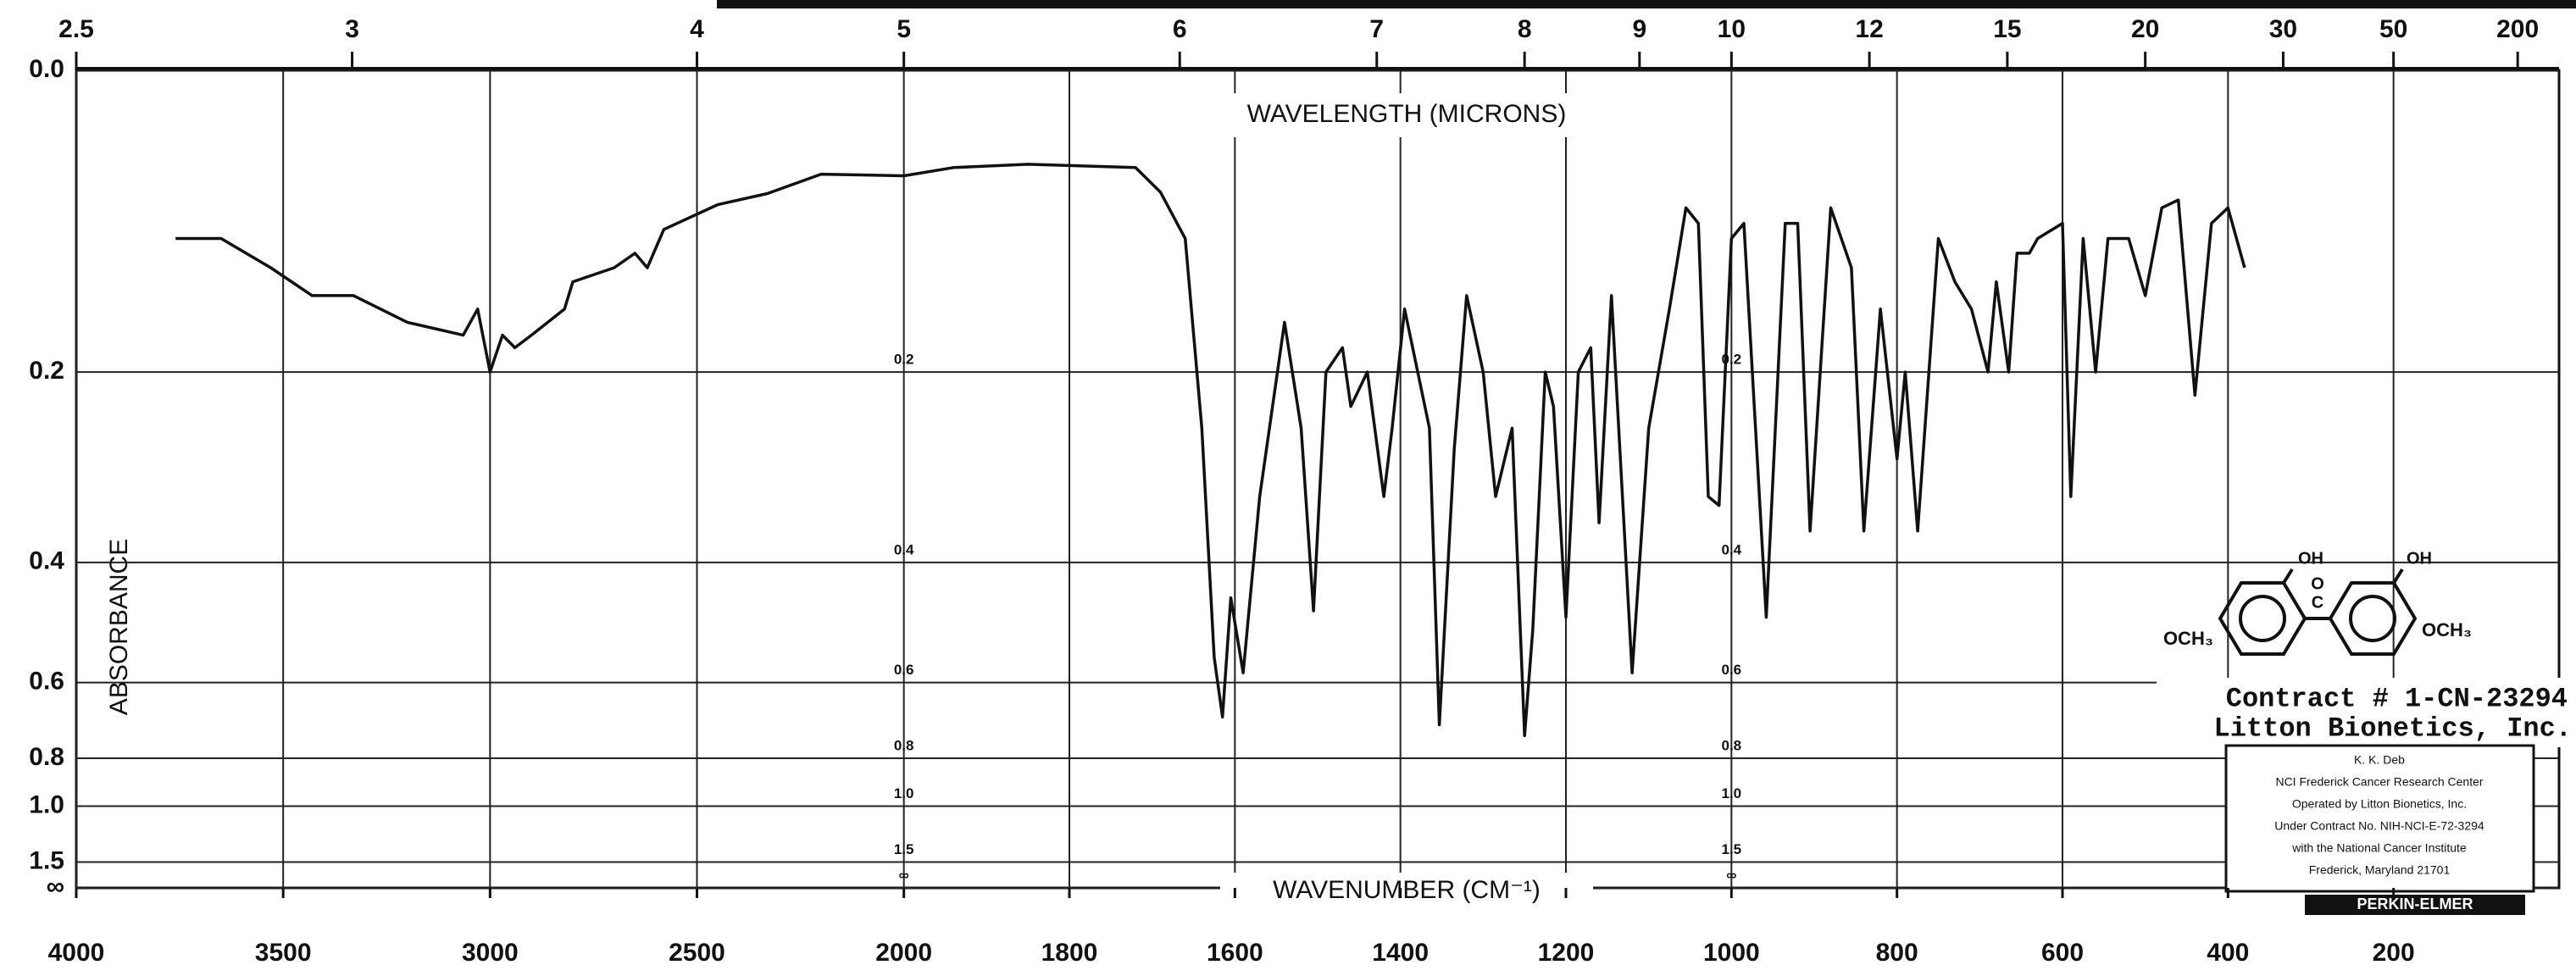  What do you see at coordinates (1525, 29) in the screenshot?
I see `x2-tick-label: 8` at bounding box center [1525, 29].